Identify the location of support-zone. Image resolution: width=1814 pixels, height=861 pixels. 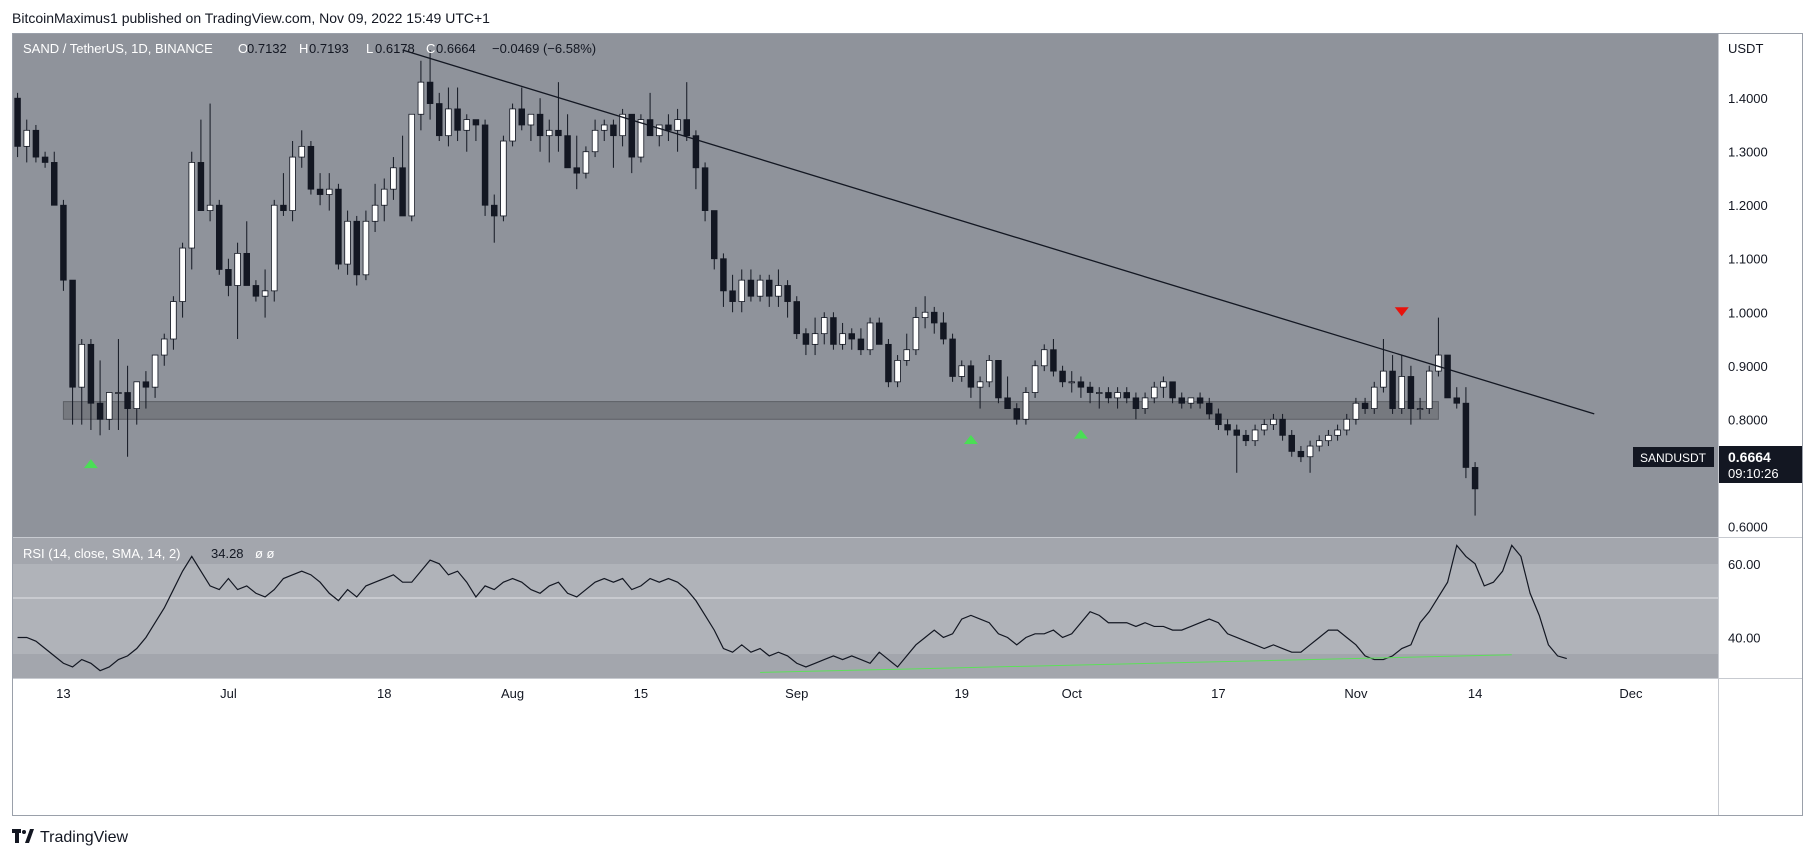
(750, 410).